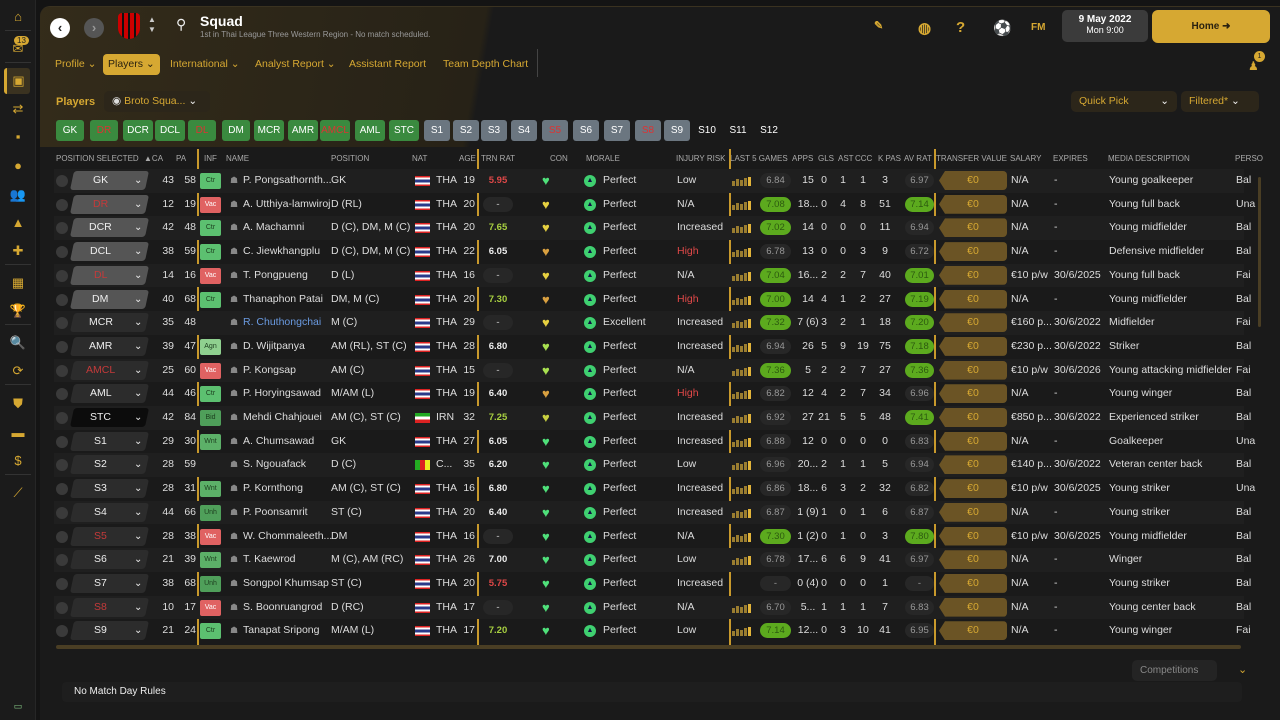 The image size is (1280, 720). What do you see at coordinates (961, 27) in the screenshot?
I see `help-icon: ?` at bounding box center [961, 27].